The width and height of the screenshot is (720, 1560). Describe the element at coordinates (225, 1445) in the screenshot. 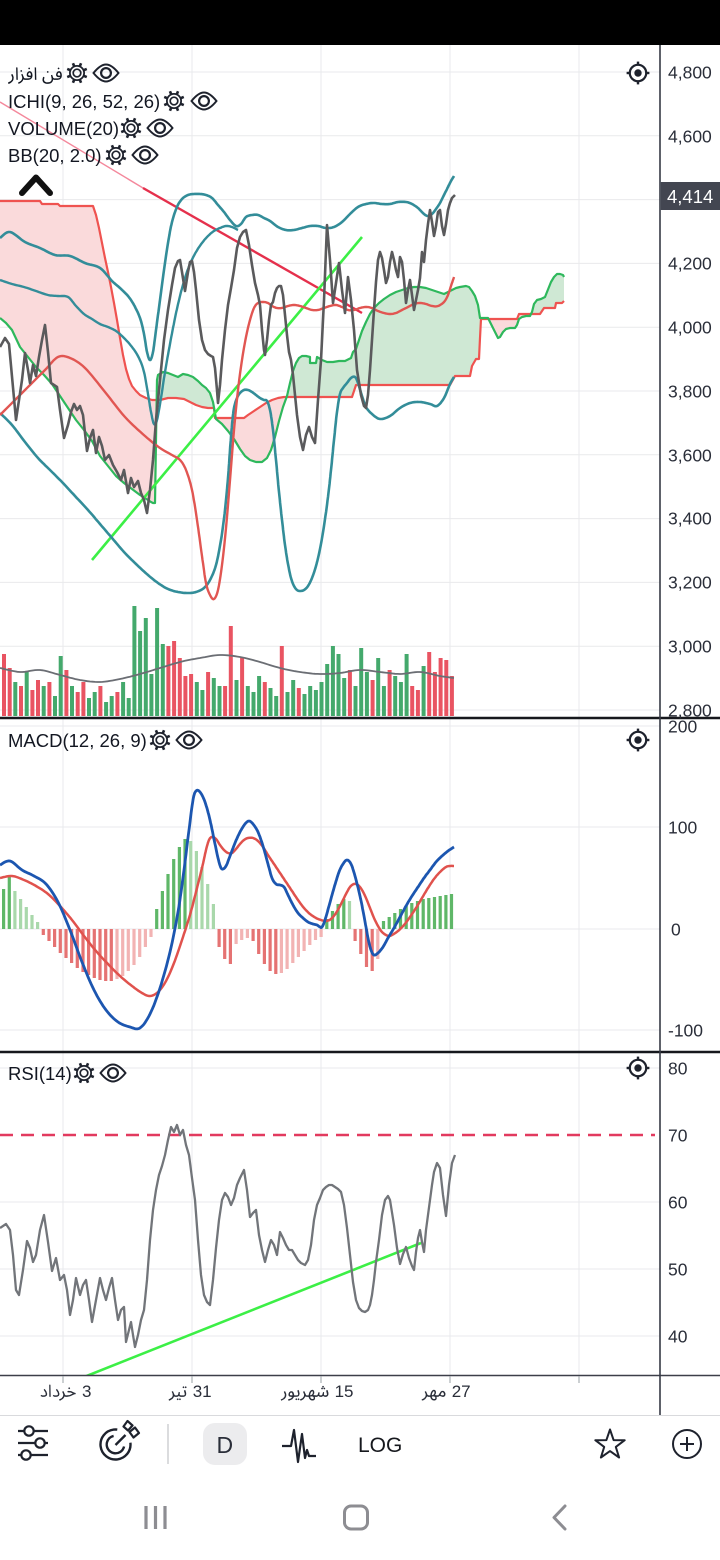

I see `svg-text: D` at that location.